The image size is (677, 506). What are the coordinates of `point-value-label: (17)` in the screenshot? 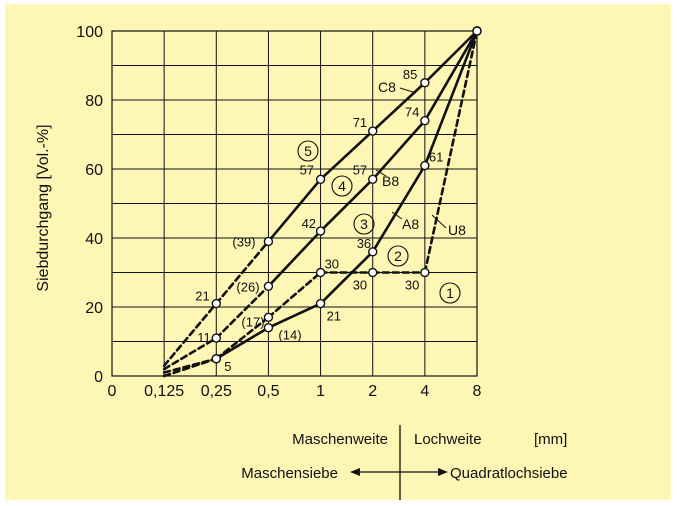 It's located at (252, 321).